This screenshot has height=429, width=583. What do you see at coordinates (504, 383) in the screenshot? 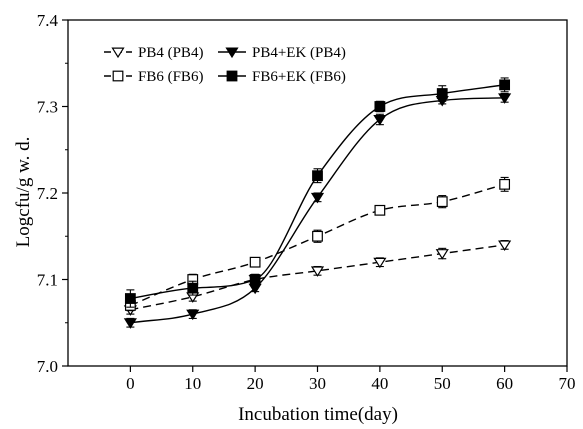
I see `x-tick-label: 60` at bounding box center [504, 383].